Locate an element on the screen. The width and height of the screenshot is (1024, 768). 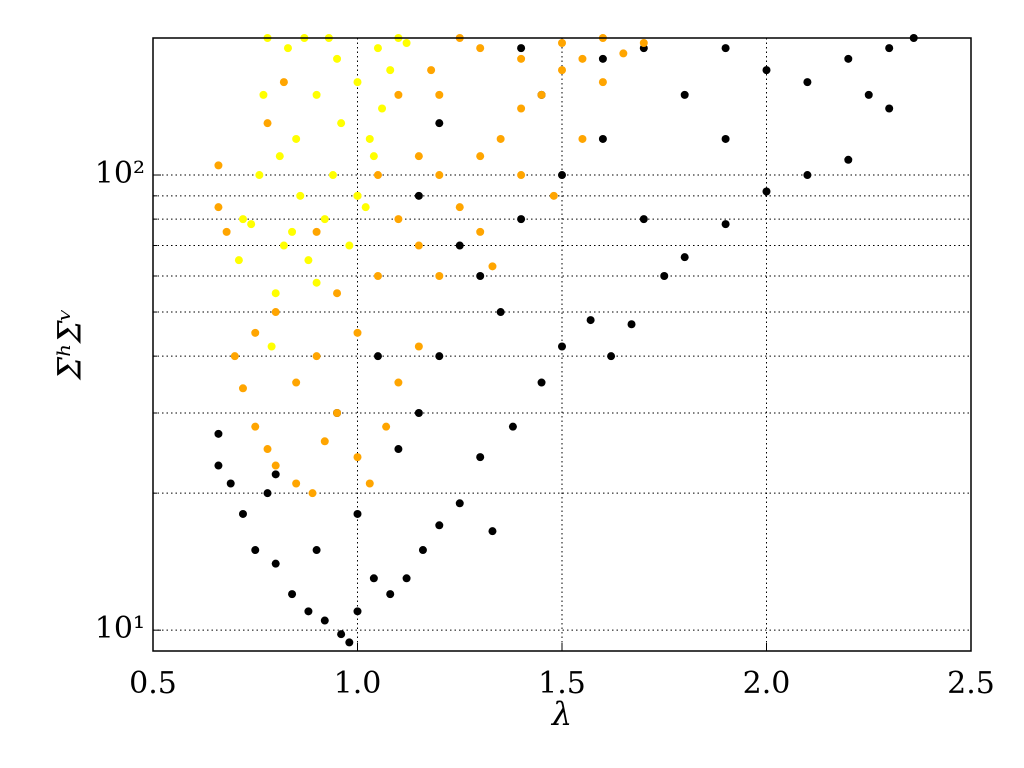
x-tick-label: 1.0 is located at coordinates (358, 683).